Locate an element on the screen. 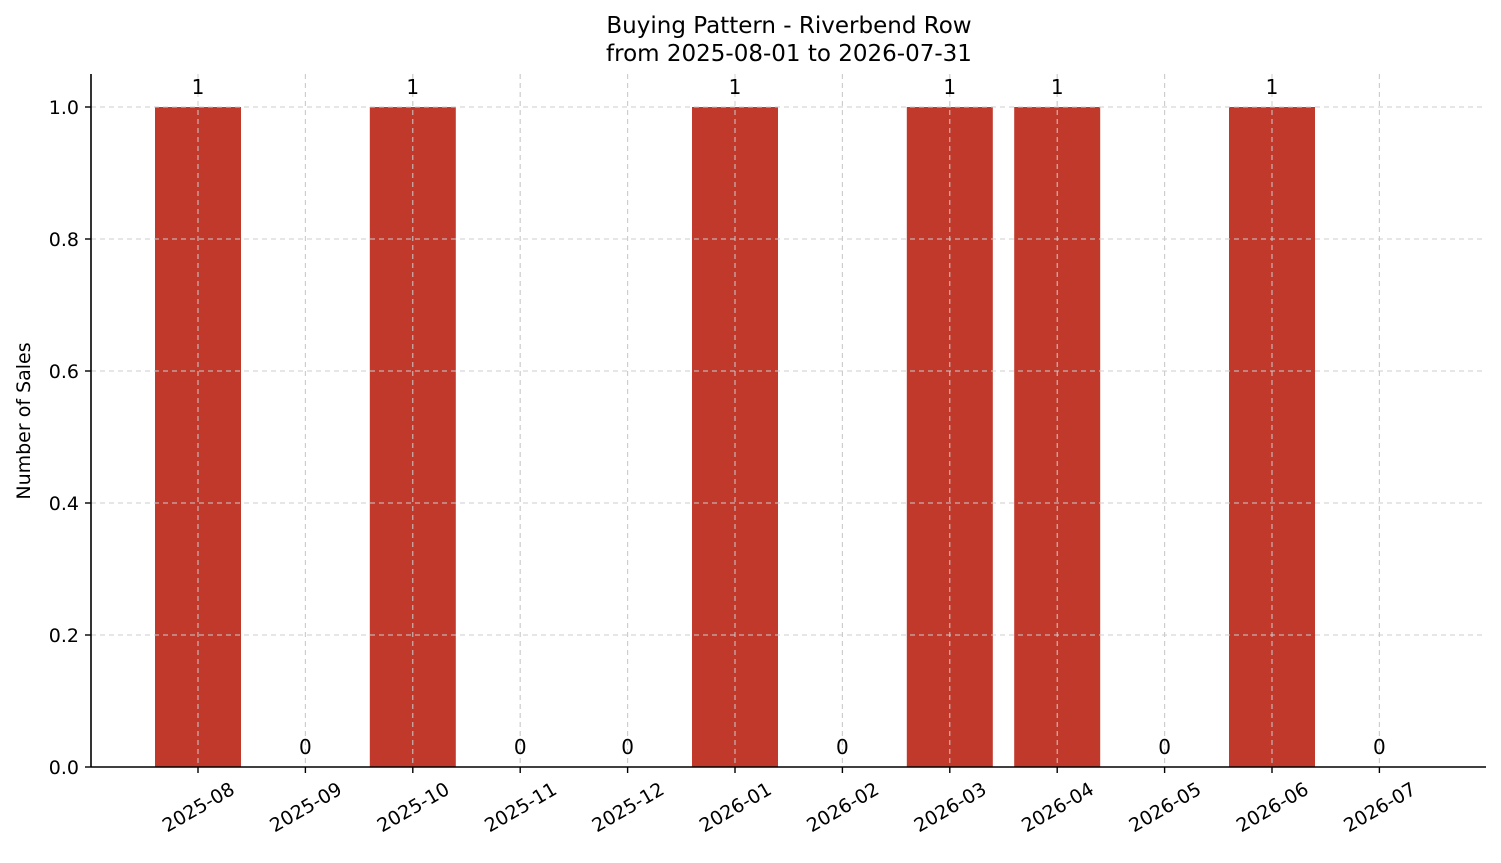  data-label-2025-09: 0 is located at coordinates (305, 747).